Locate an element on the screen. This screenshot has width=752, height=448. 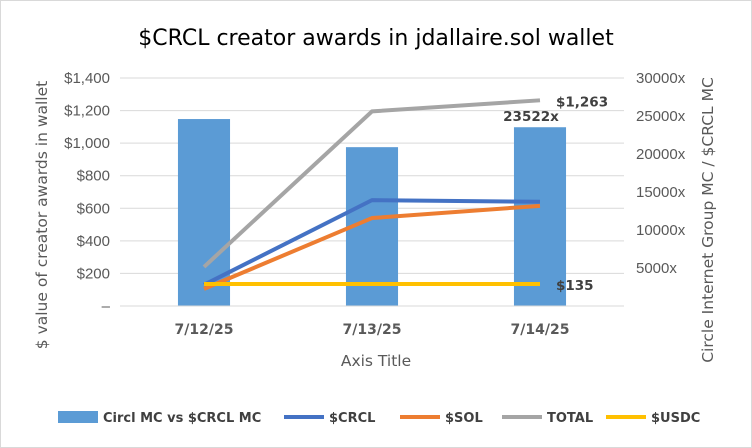
legend-label: $USDC is located at coordinates (675, 418).